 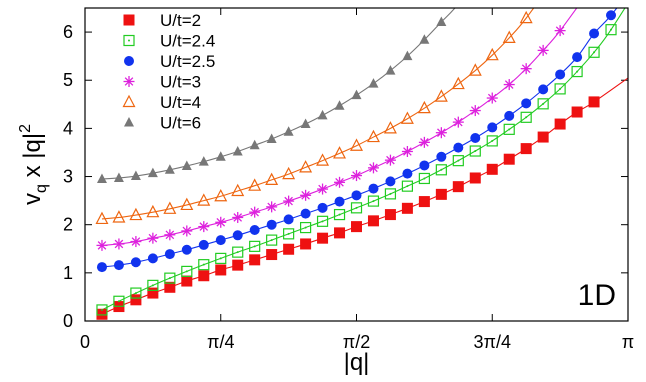 I want to click on x-tick-label: π/4, so click(x=220, y=342).